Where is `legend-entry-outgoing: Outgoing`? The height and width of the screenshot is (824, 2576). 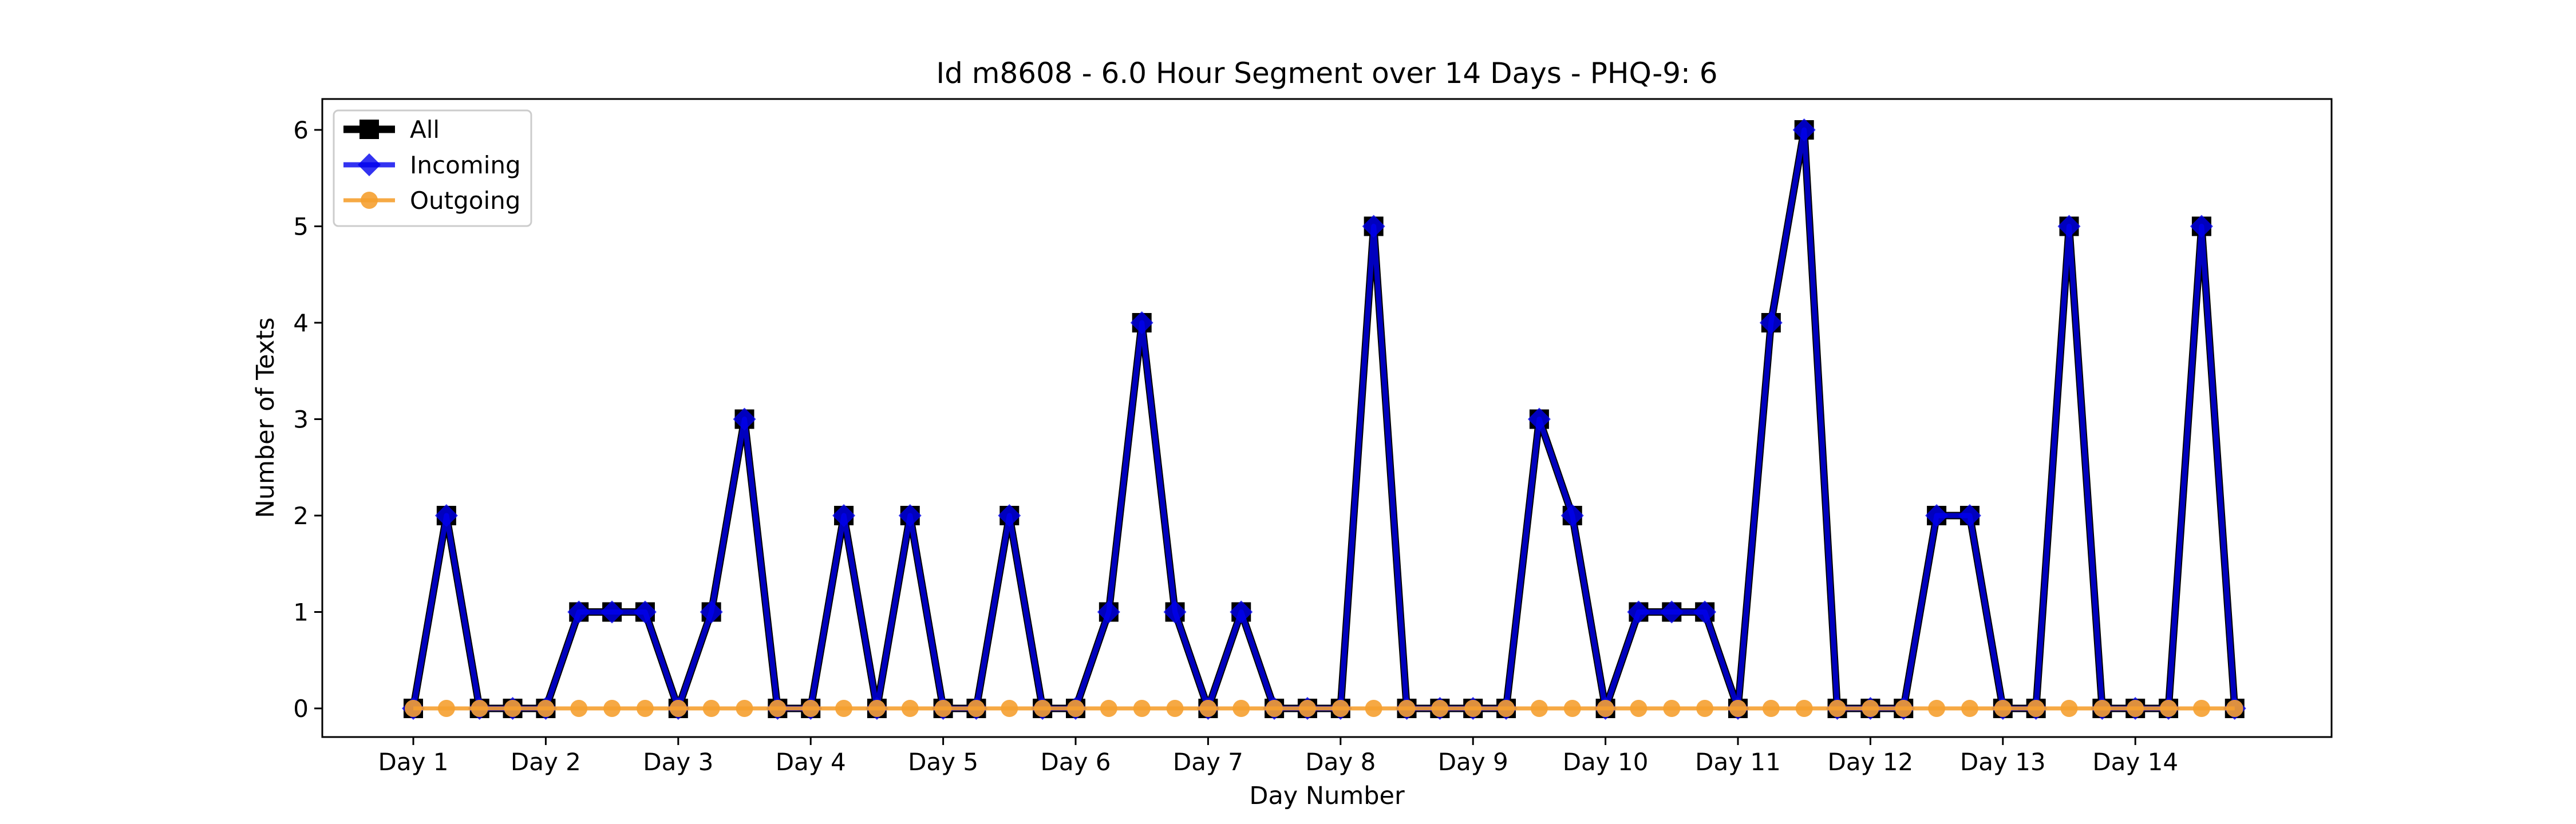 legend-entry-outgoing: Outgoing is located at coordinates (431, 201).